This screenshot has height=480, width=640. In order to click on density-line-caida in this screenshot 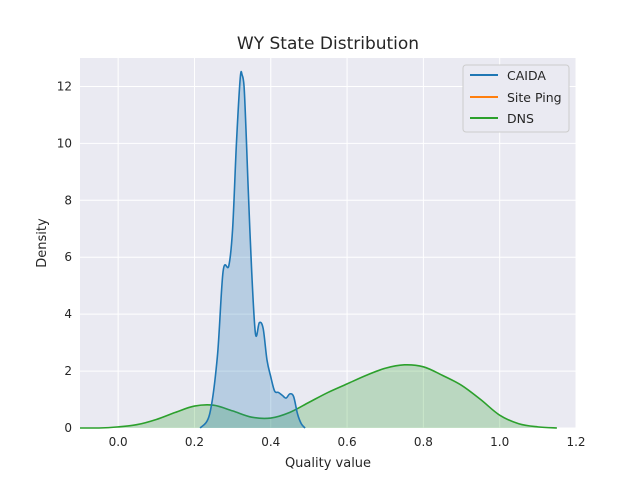, I will do `click(252, 249)`.